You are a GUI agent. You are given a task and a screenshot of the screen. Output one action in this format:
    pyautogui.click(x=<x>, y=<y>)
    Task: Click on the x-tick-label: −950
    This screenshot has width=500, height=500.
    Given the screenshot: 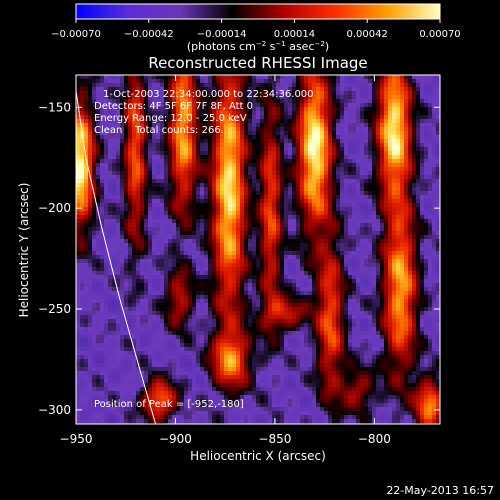 What is the action you would take?
    pyautogui.click(x=76, y=439)
    